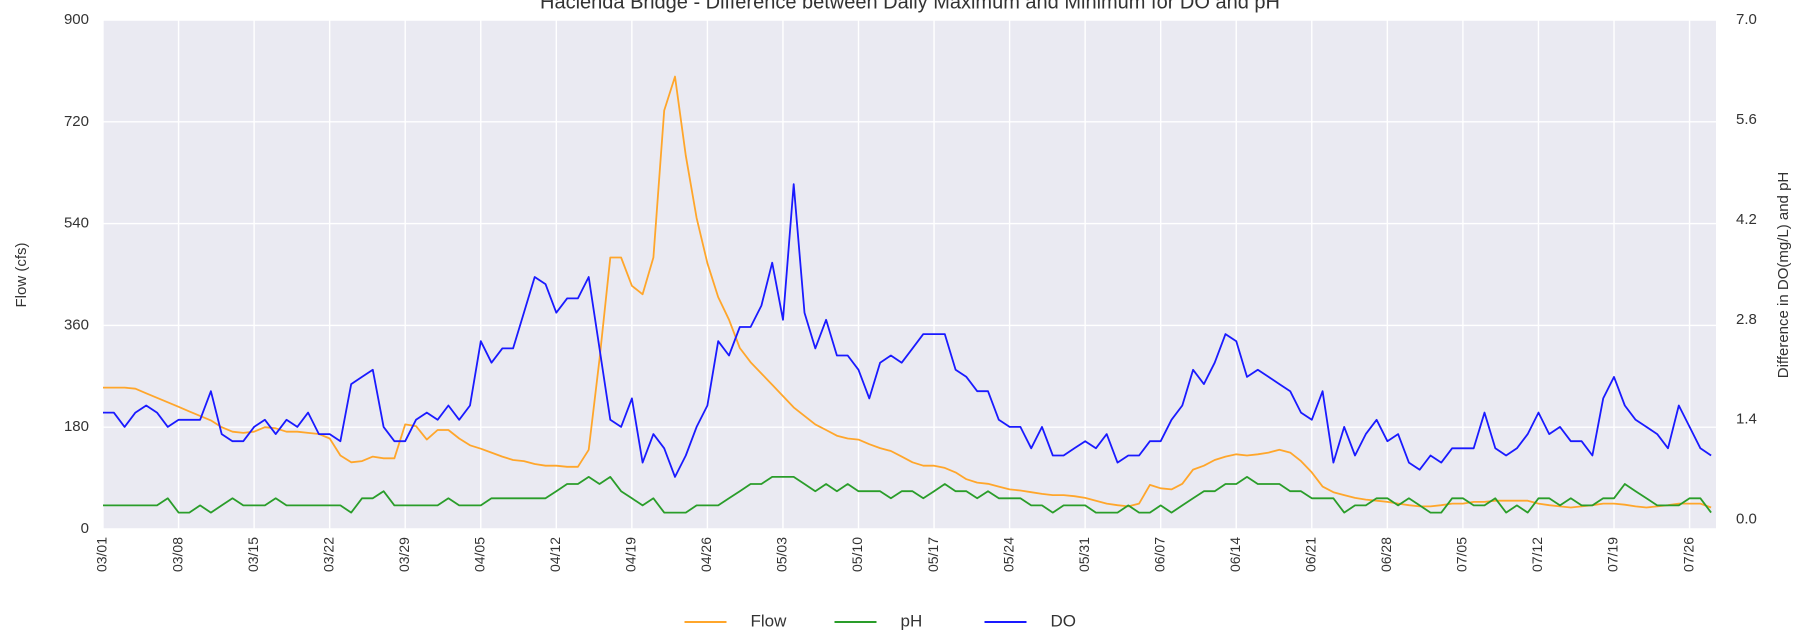 This screenshot has width=1798, height=630. Describe the element at coordinates (102, 554) in the screenshot. I see `x-tick-label: 03/01` at that location.